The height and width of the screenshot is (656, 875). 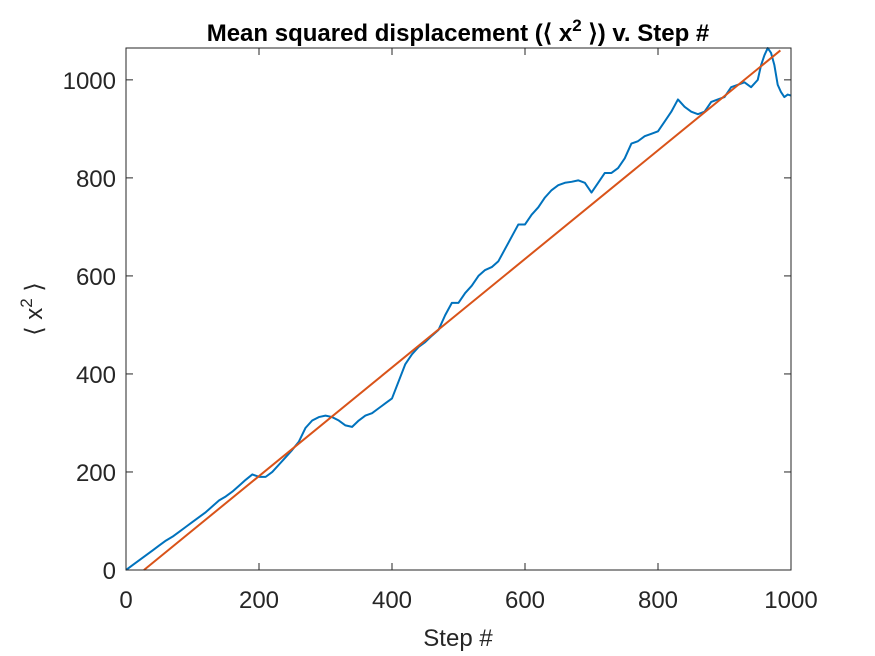 What do you see at coordinates (96, 473) in the screenshot?
I see `y-tick-label: 200` at bounding box center [96, 473].